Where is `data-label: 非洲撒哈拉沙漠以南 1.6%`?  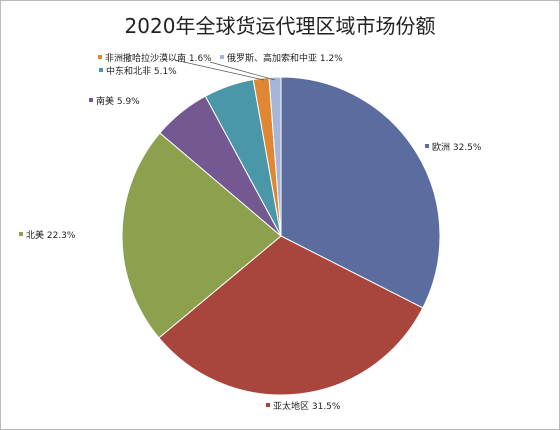 data-label: 非洲撒哈拉沙漠以南 1.6% is located at coordinates (155, 58).